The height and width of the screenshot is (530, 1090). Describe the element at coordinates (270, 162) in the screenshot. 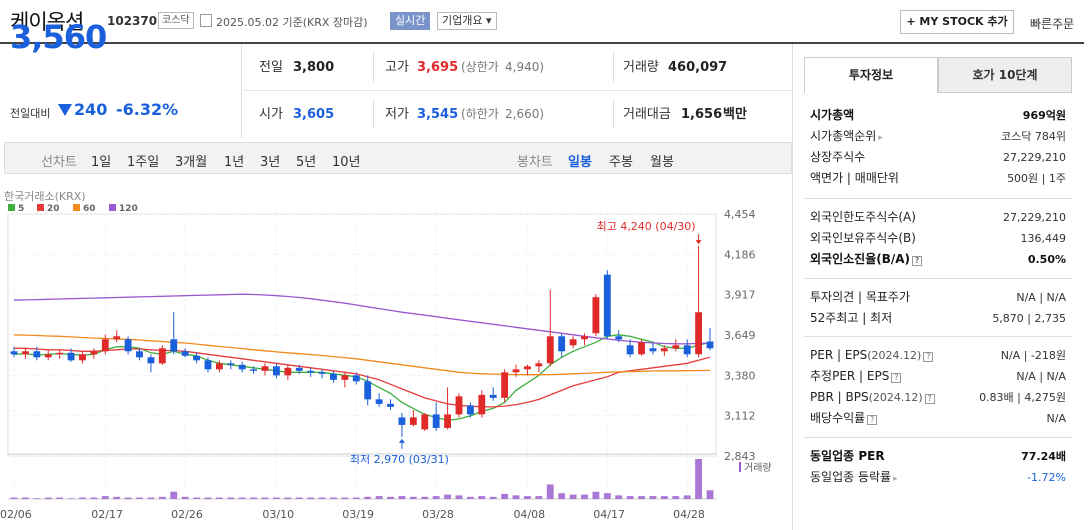

I see `period-3y: 3년` at that location.